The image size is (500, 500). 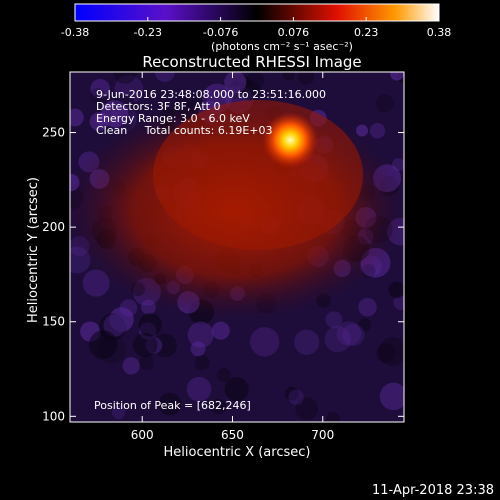 What do you see at coordinates (256, 28) in the screenshot?
I see `colorbar-ticks: -0.38 -0.23 -0.076 0.076 0.23 0.38` at bounding box center [256, 28].